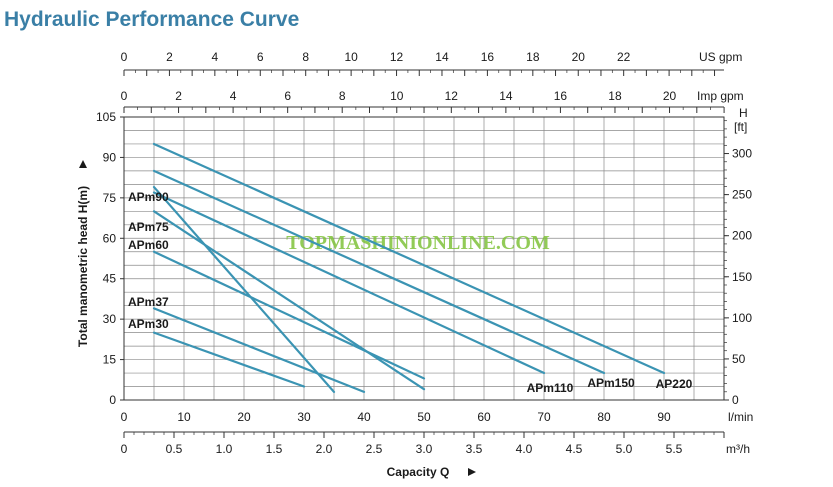  I want to click on series-label-apm110: APm110, so click(550, 388).